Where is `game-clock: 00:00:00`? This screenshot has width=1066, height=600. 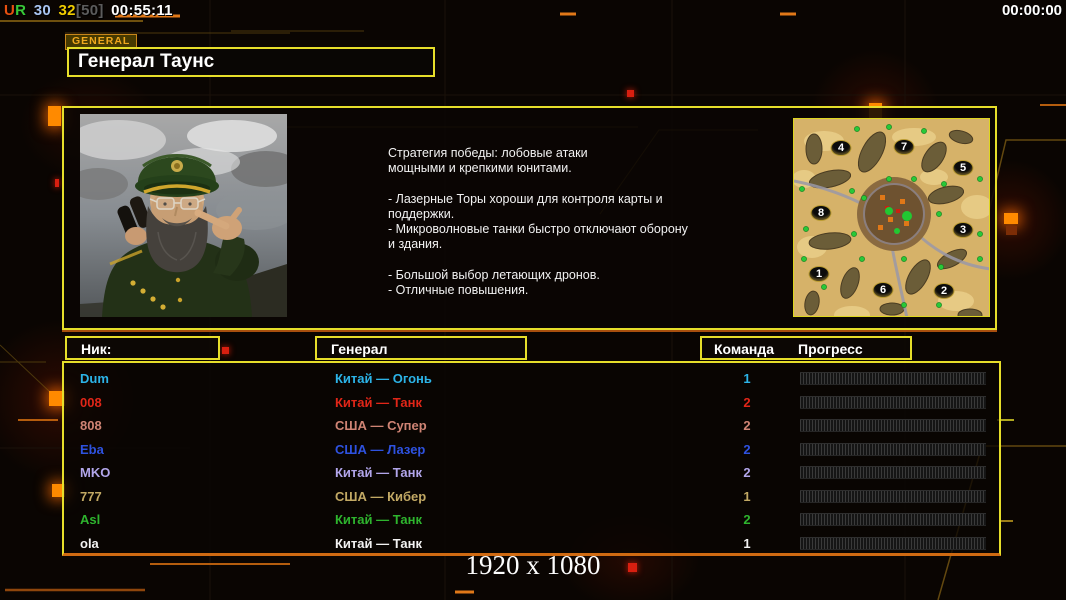
game-clock: 00:00:00 is located at coordinates (1031, 10).